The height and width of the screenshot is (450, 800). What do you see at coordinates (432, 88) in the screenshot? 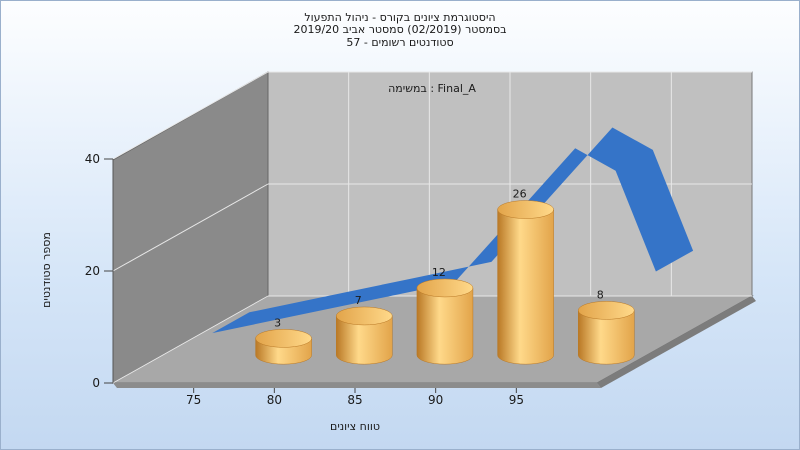
I see `chart-annotation: במשימה : Final_A` at bounding box center [432, 88].